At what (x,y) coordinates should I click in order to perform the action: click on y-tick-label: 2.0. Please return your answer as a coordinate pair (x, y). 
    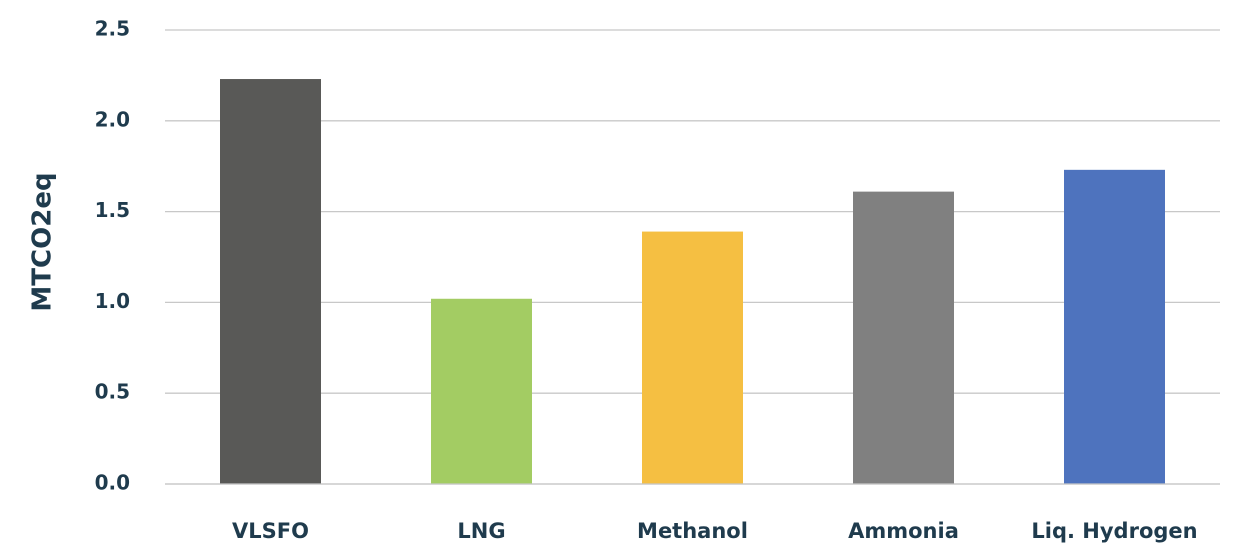
    Looking at the image, I should click on (112, 119).